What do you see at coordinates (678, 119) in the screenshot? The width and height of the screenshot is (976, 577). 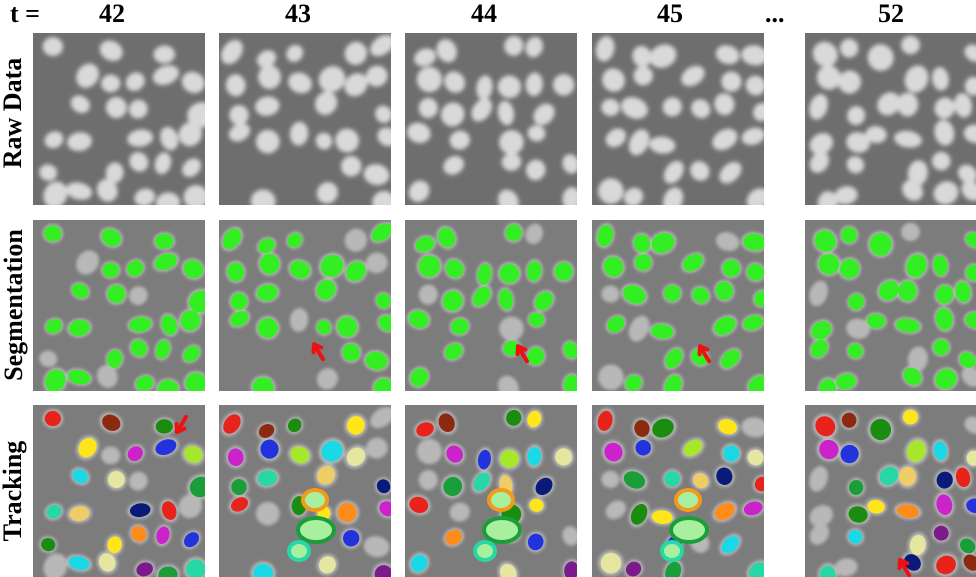 I see `panel-raw-data-t45` at bounding box center [678, 119].